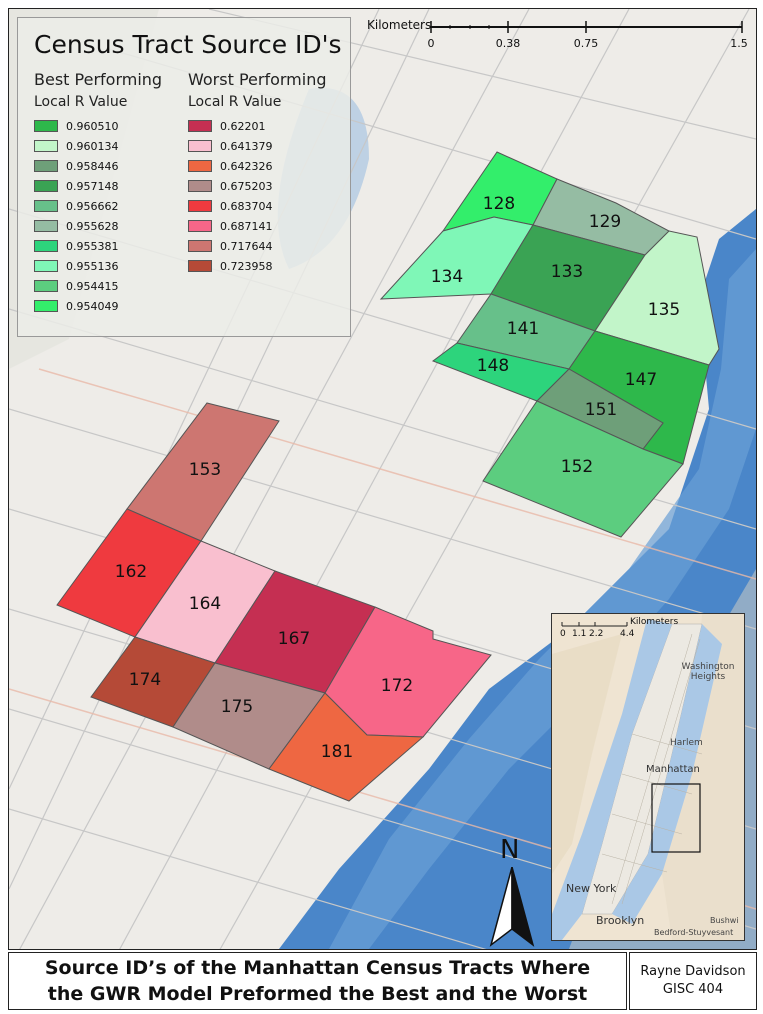 Image resolution: width=763 pixels, height=1014 pixels. Describe the element at coordinates (523, 329) in the screenshot. I see `tract-label: 141` at that location.